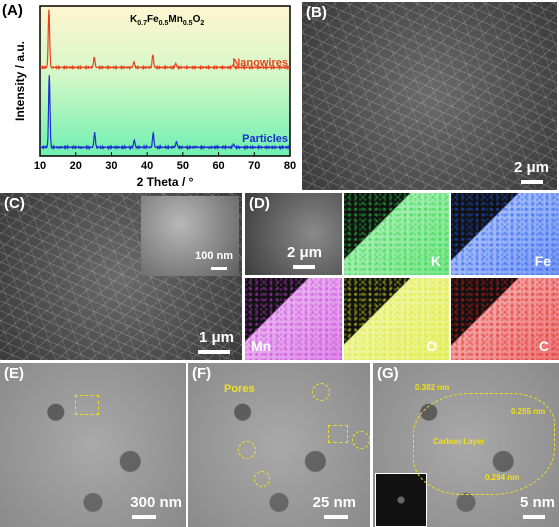  Describe the element at coordinates (190, 236) in the screenshot. I see `panel-c-inset: 100 nm` at that location.